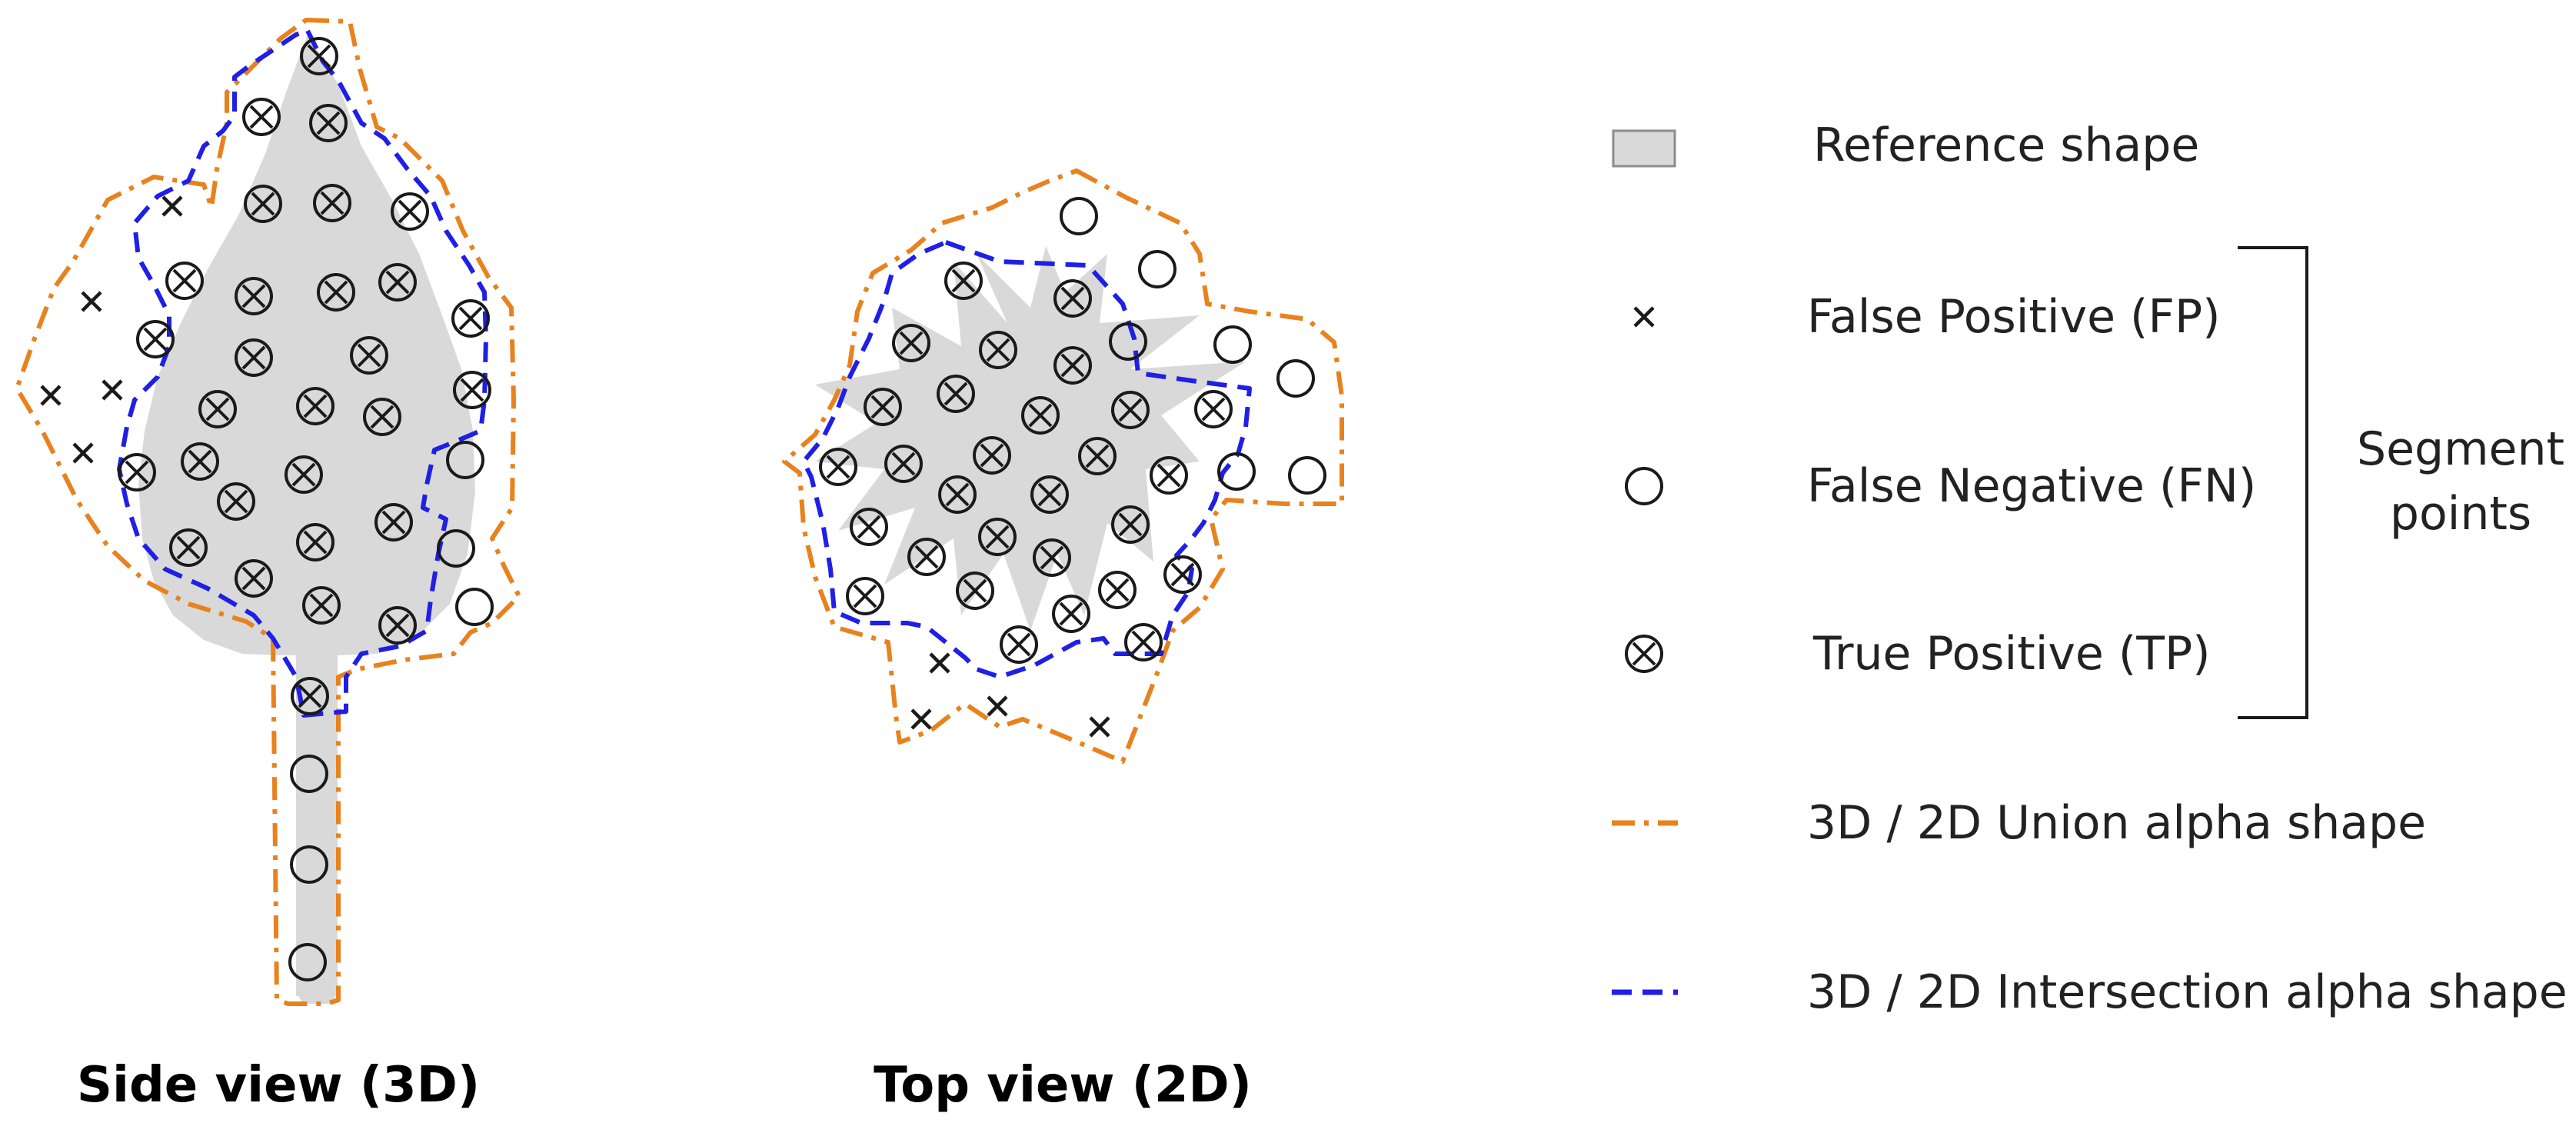 The width and height of the screenshot is (2576, 1133). Describe the element at coordinates (1644, 148) in the screenshot. I see `reference-shape-swatch` at that location.